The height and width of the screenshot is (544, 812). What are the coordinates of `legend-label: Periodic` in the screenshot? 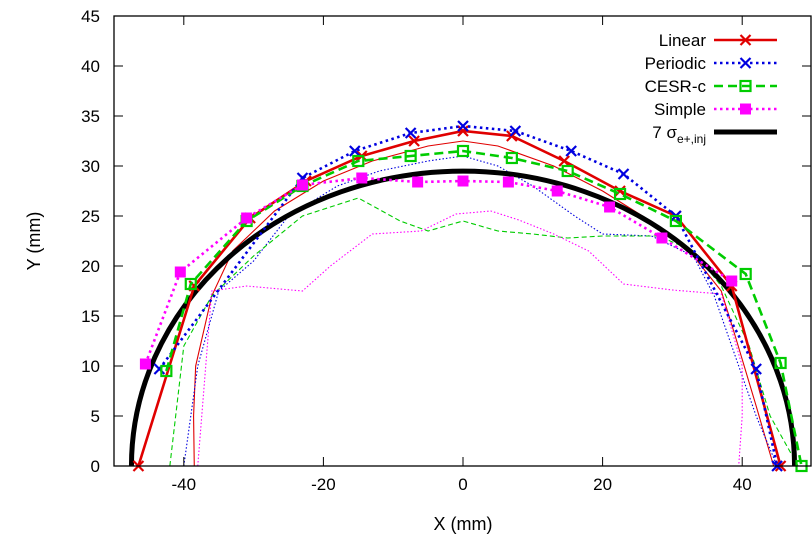 It's located at (676, 63).